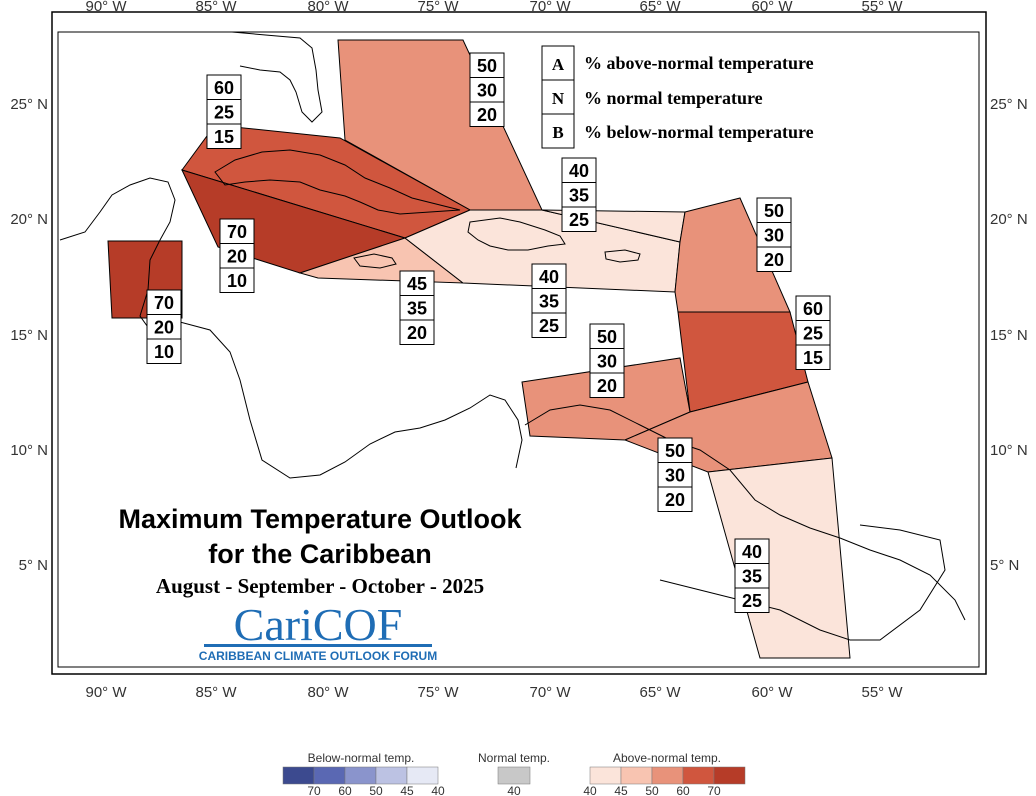 The height and width of the screenshot is (796, 1036). I want to click on prob-value-below: 10, so click(164, 352).